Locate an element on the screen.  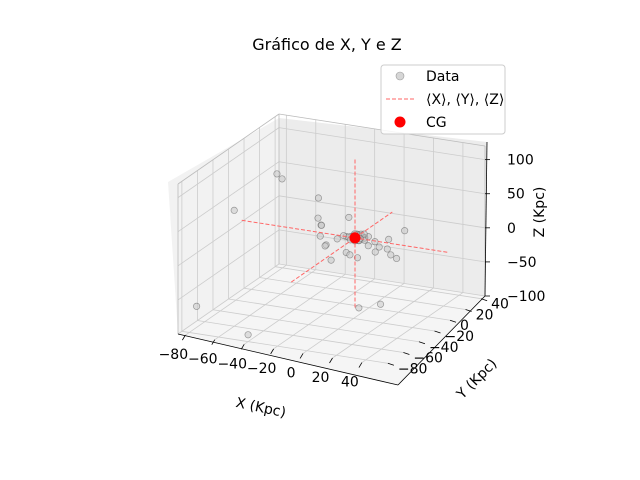
legend-box is located at coordinates (443, 99).